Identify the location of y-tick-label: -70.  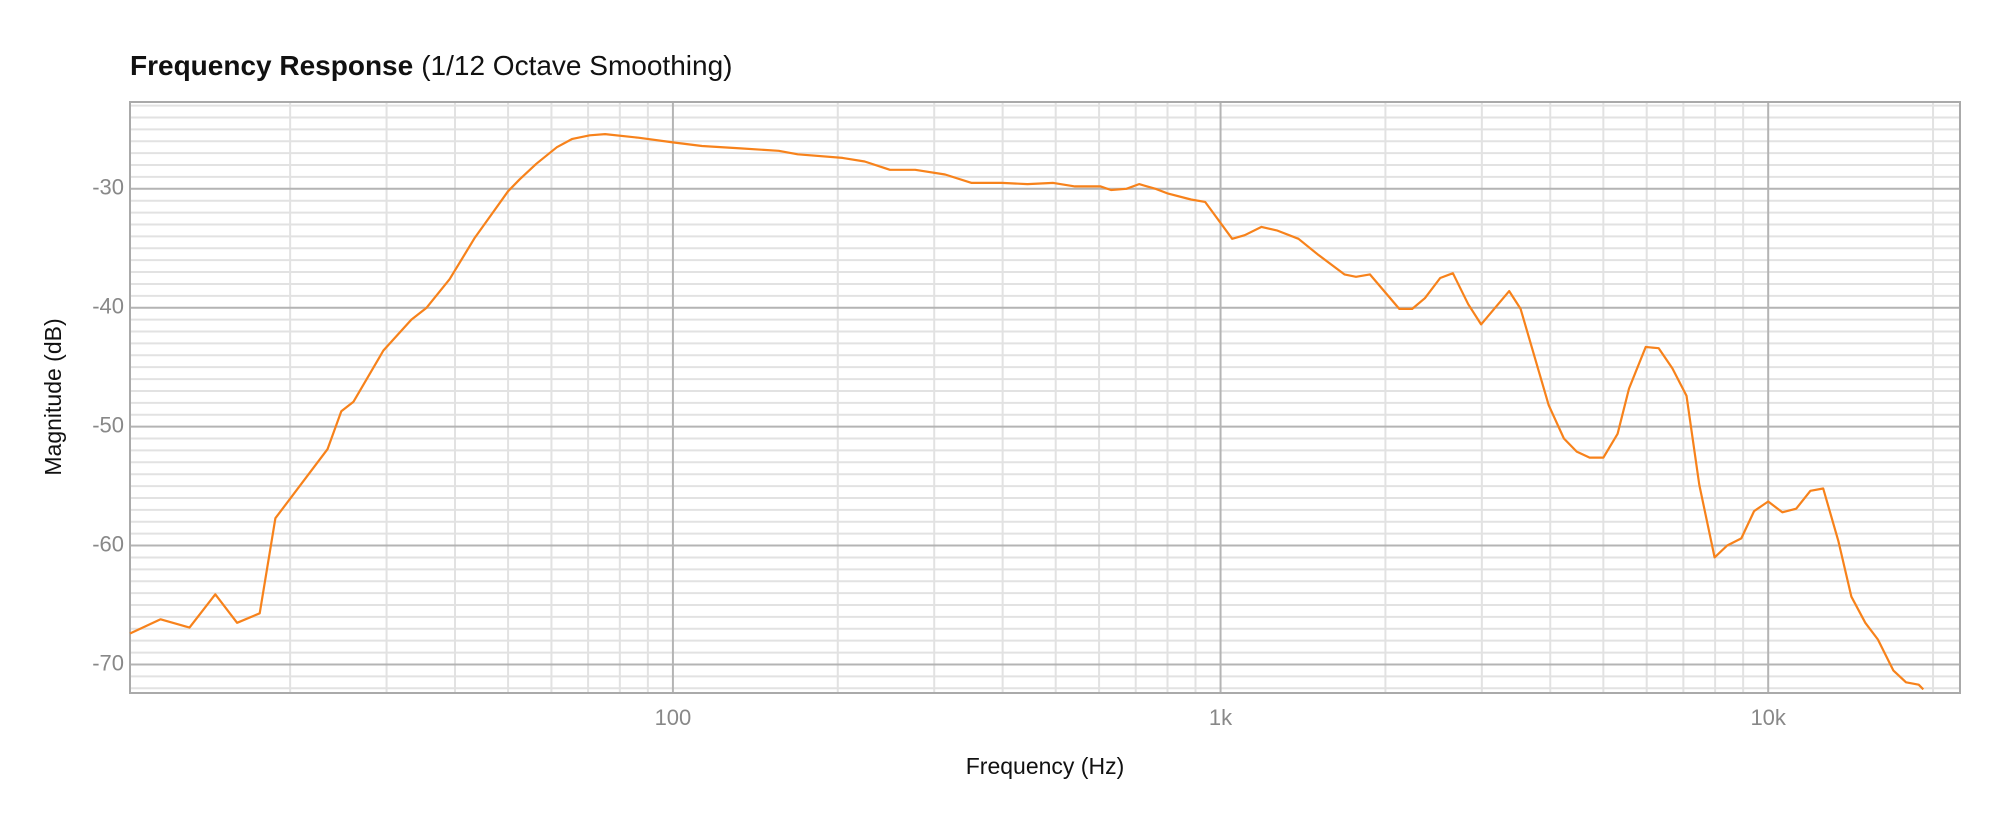
(108, 662).